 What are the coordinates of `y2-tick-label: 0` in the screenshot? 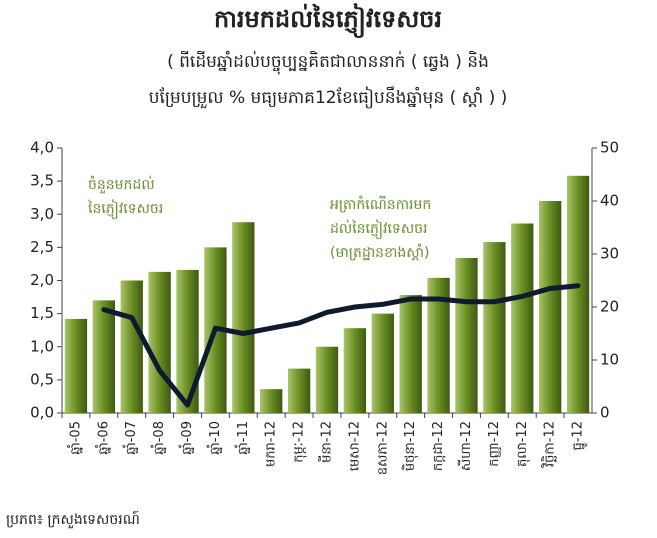 It's located at (605, 413).